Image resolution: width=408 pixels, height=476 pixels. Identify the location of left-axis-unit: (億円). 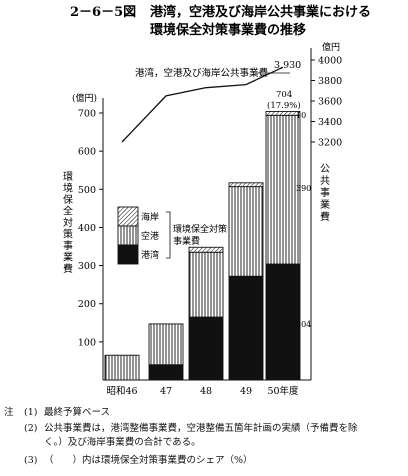
(84, 98).